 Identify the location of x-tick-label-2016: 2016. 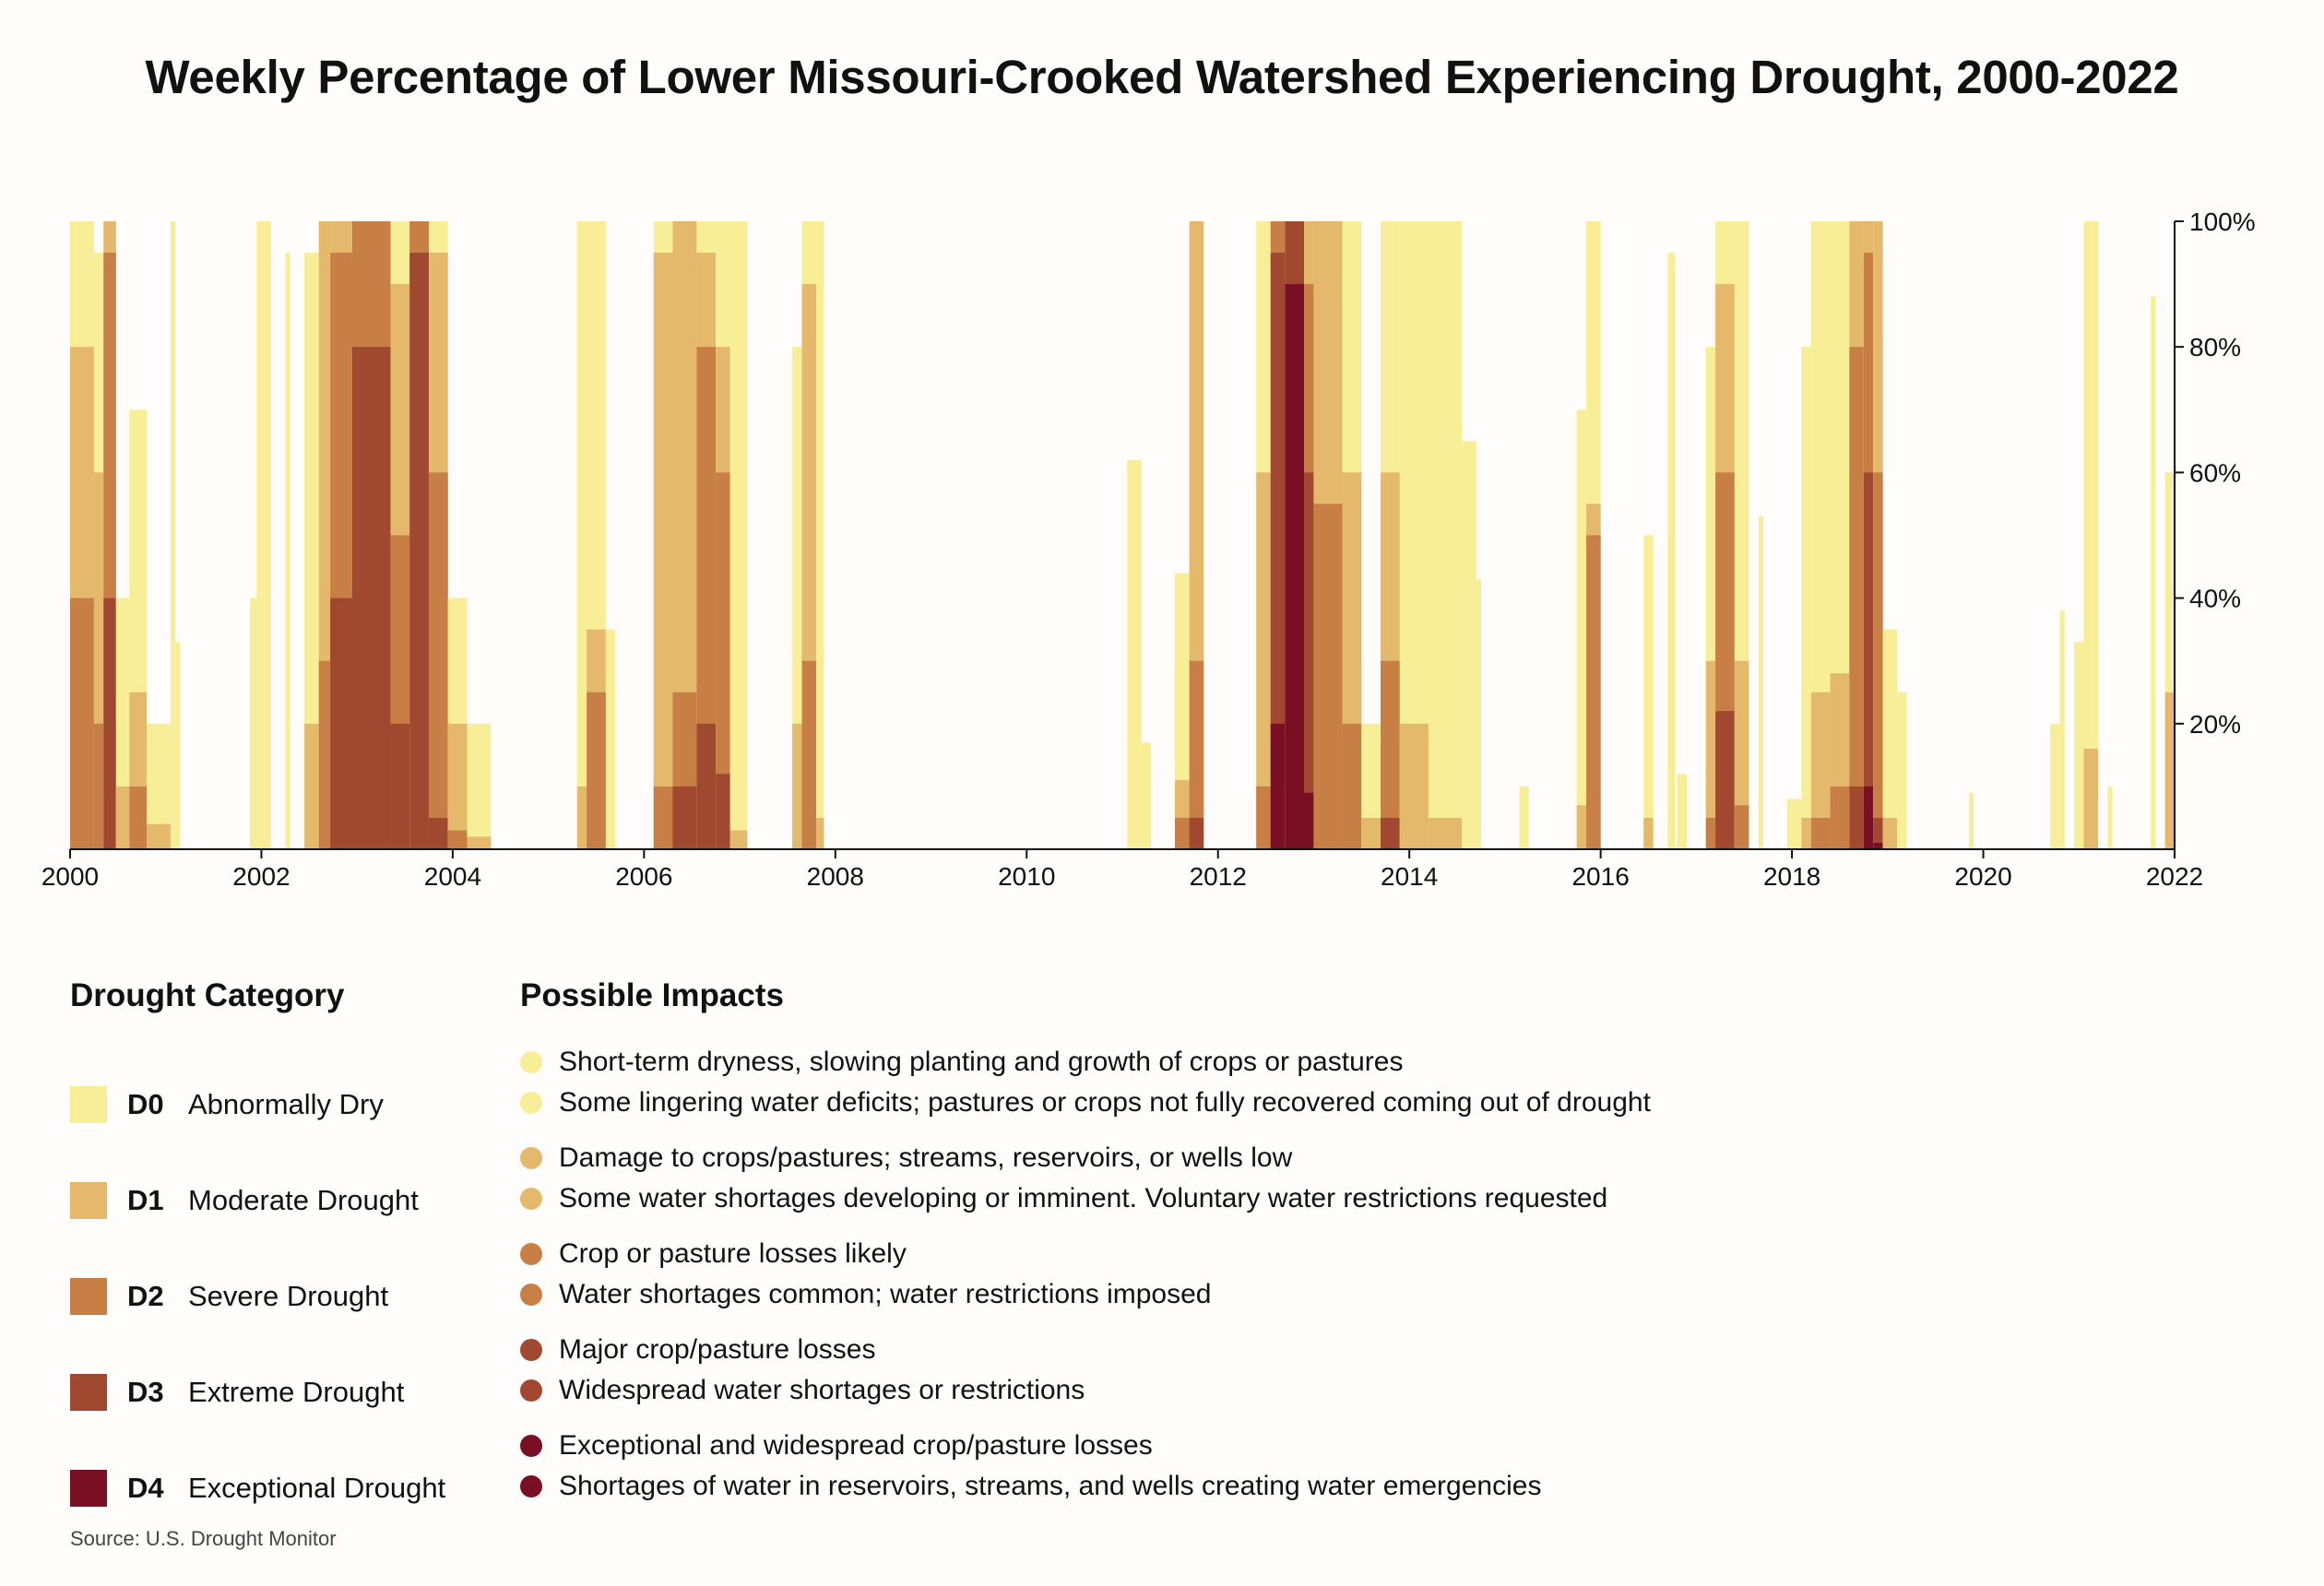
(1600, 876).